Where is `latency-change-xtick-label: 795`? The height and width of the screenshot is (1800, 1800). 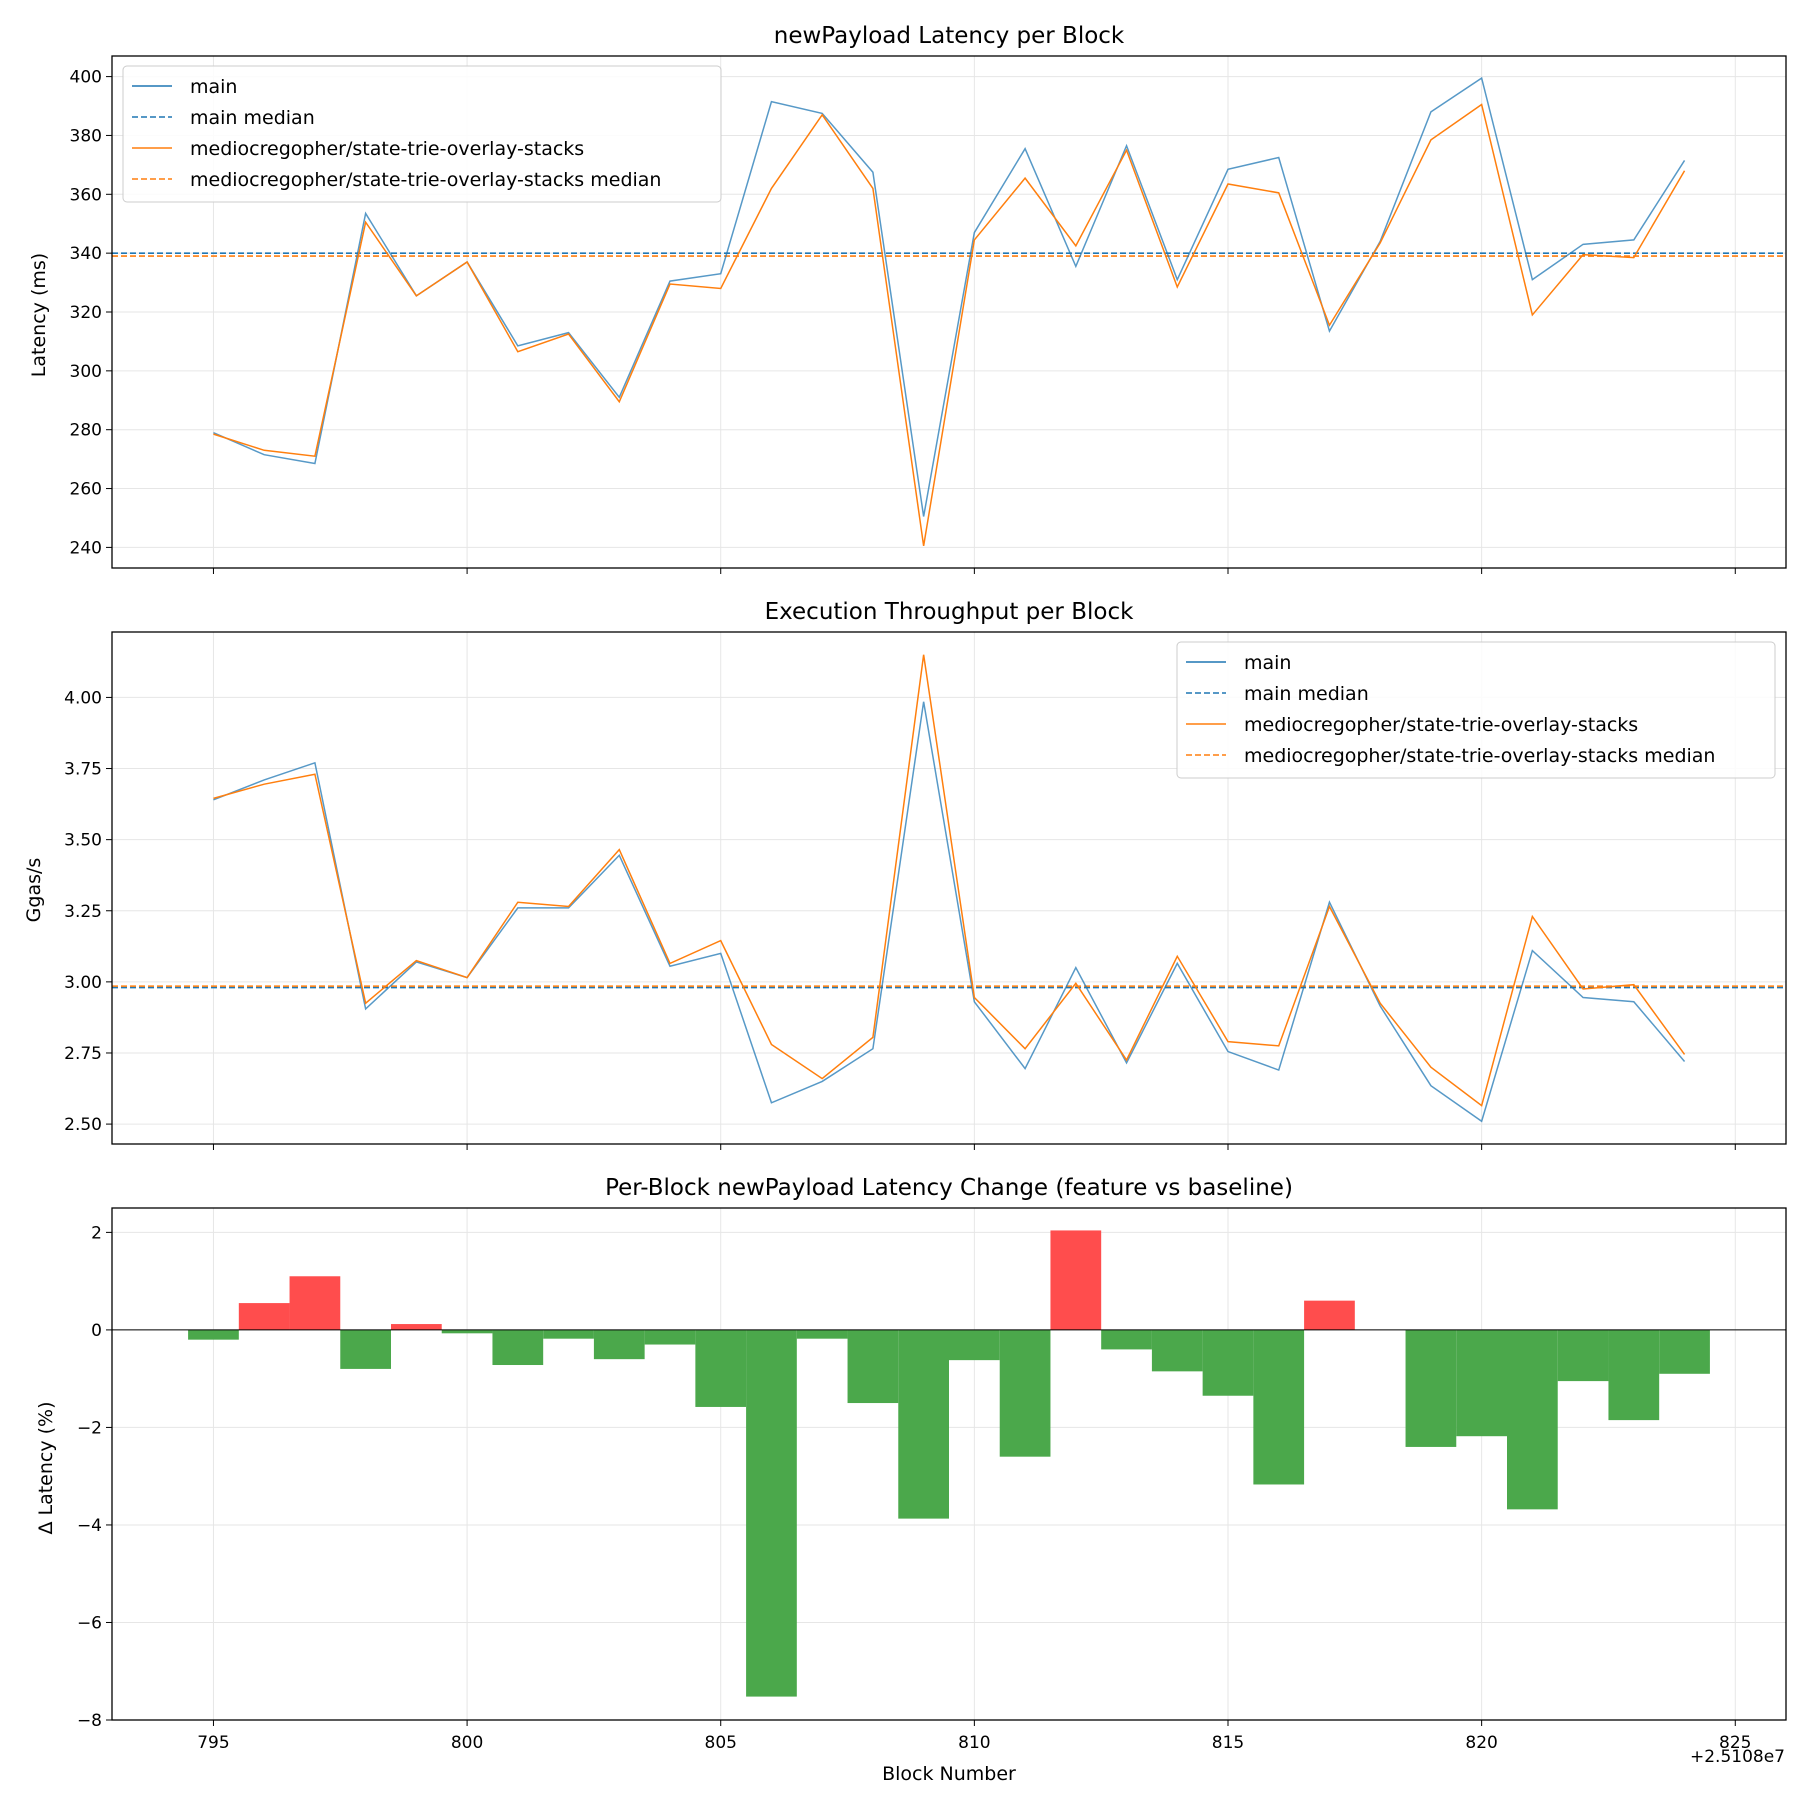 latency-change-xtick-label: 795 is located at coordinates (213, 1743).